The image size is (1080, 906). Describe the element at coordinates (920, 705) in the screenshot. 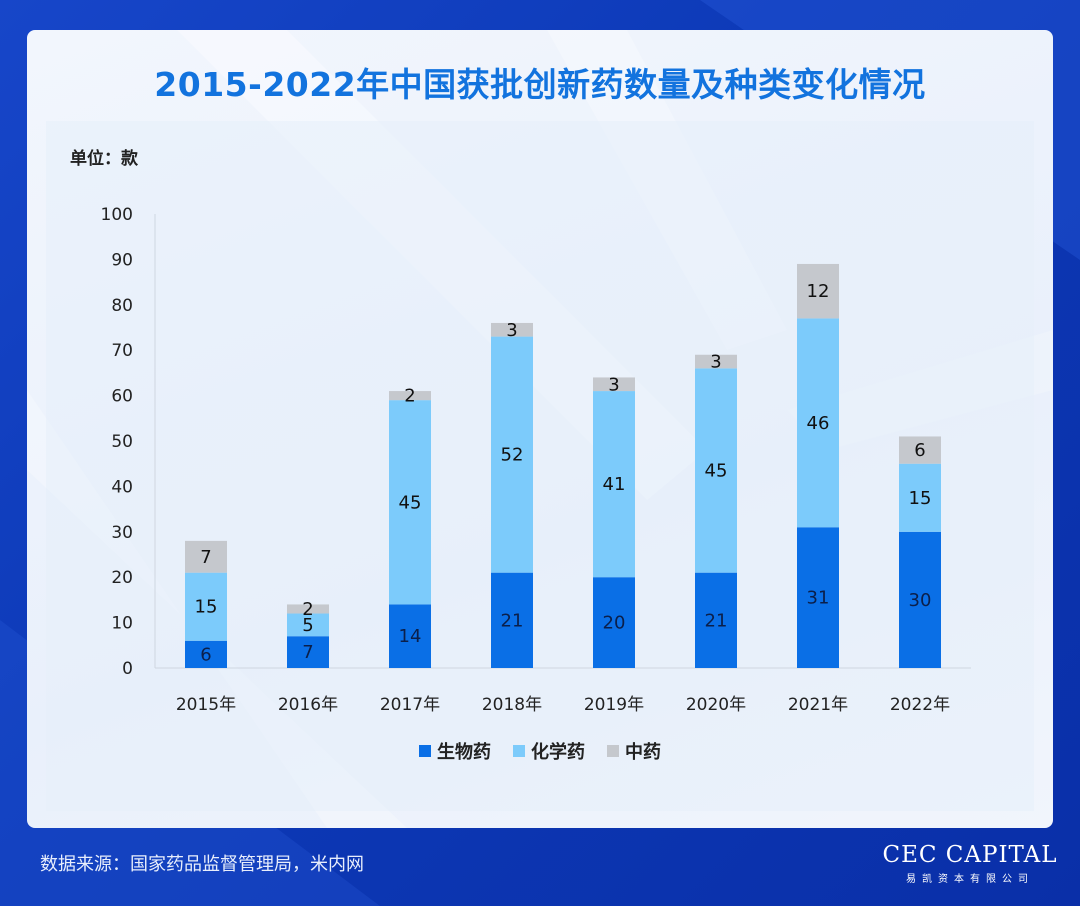

I see `x-tick-label: 2022年` at that location.